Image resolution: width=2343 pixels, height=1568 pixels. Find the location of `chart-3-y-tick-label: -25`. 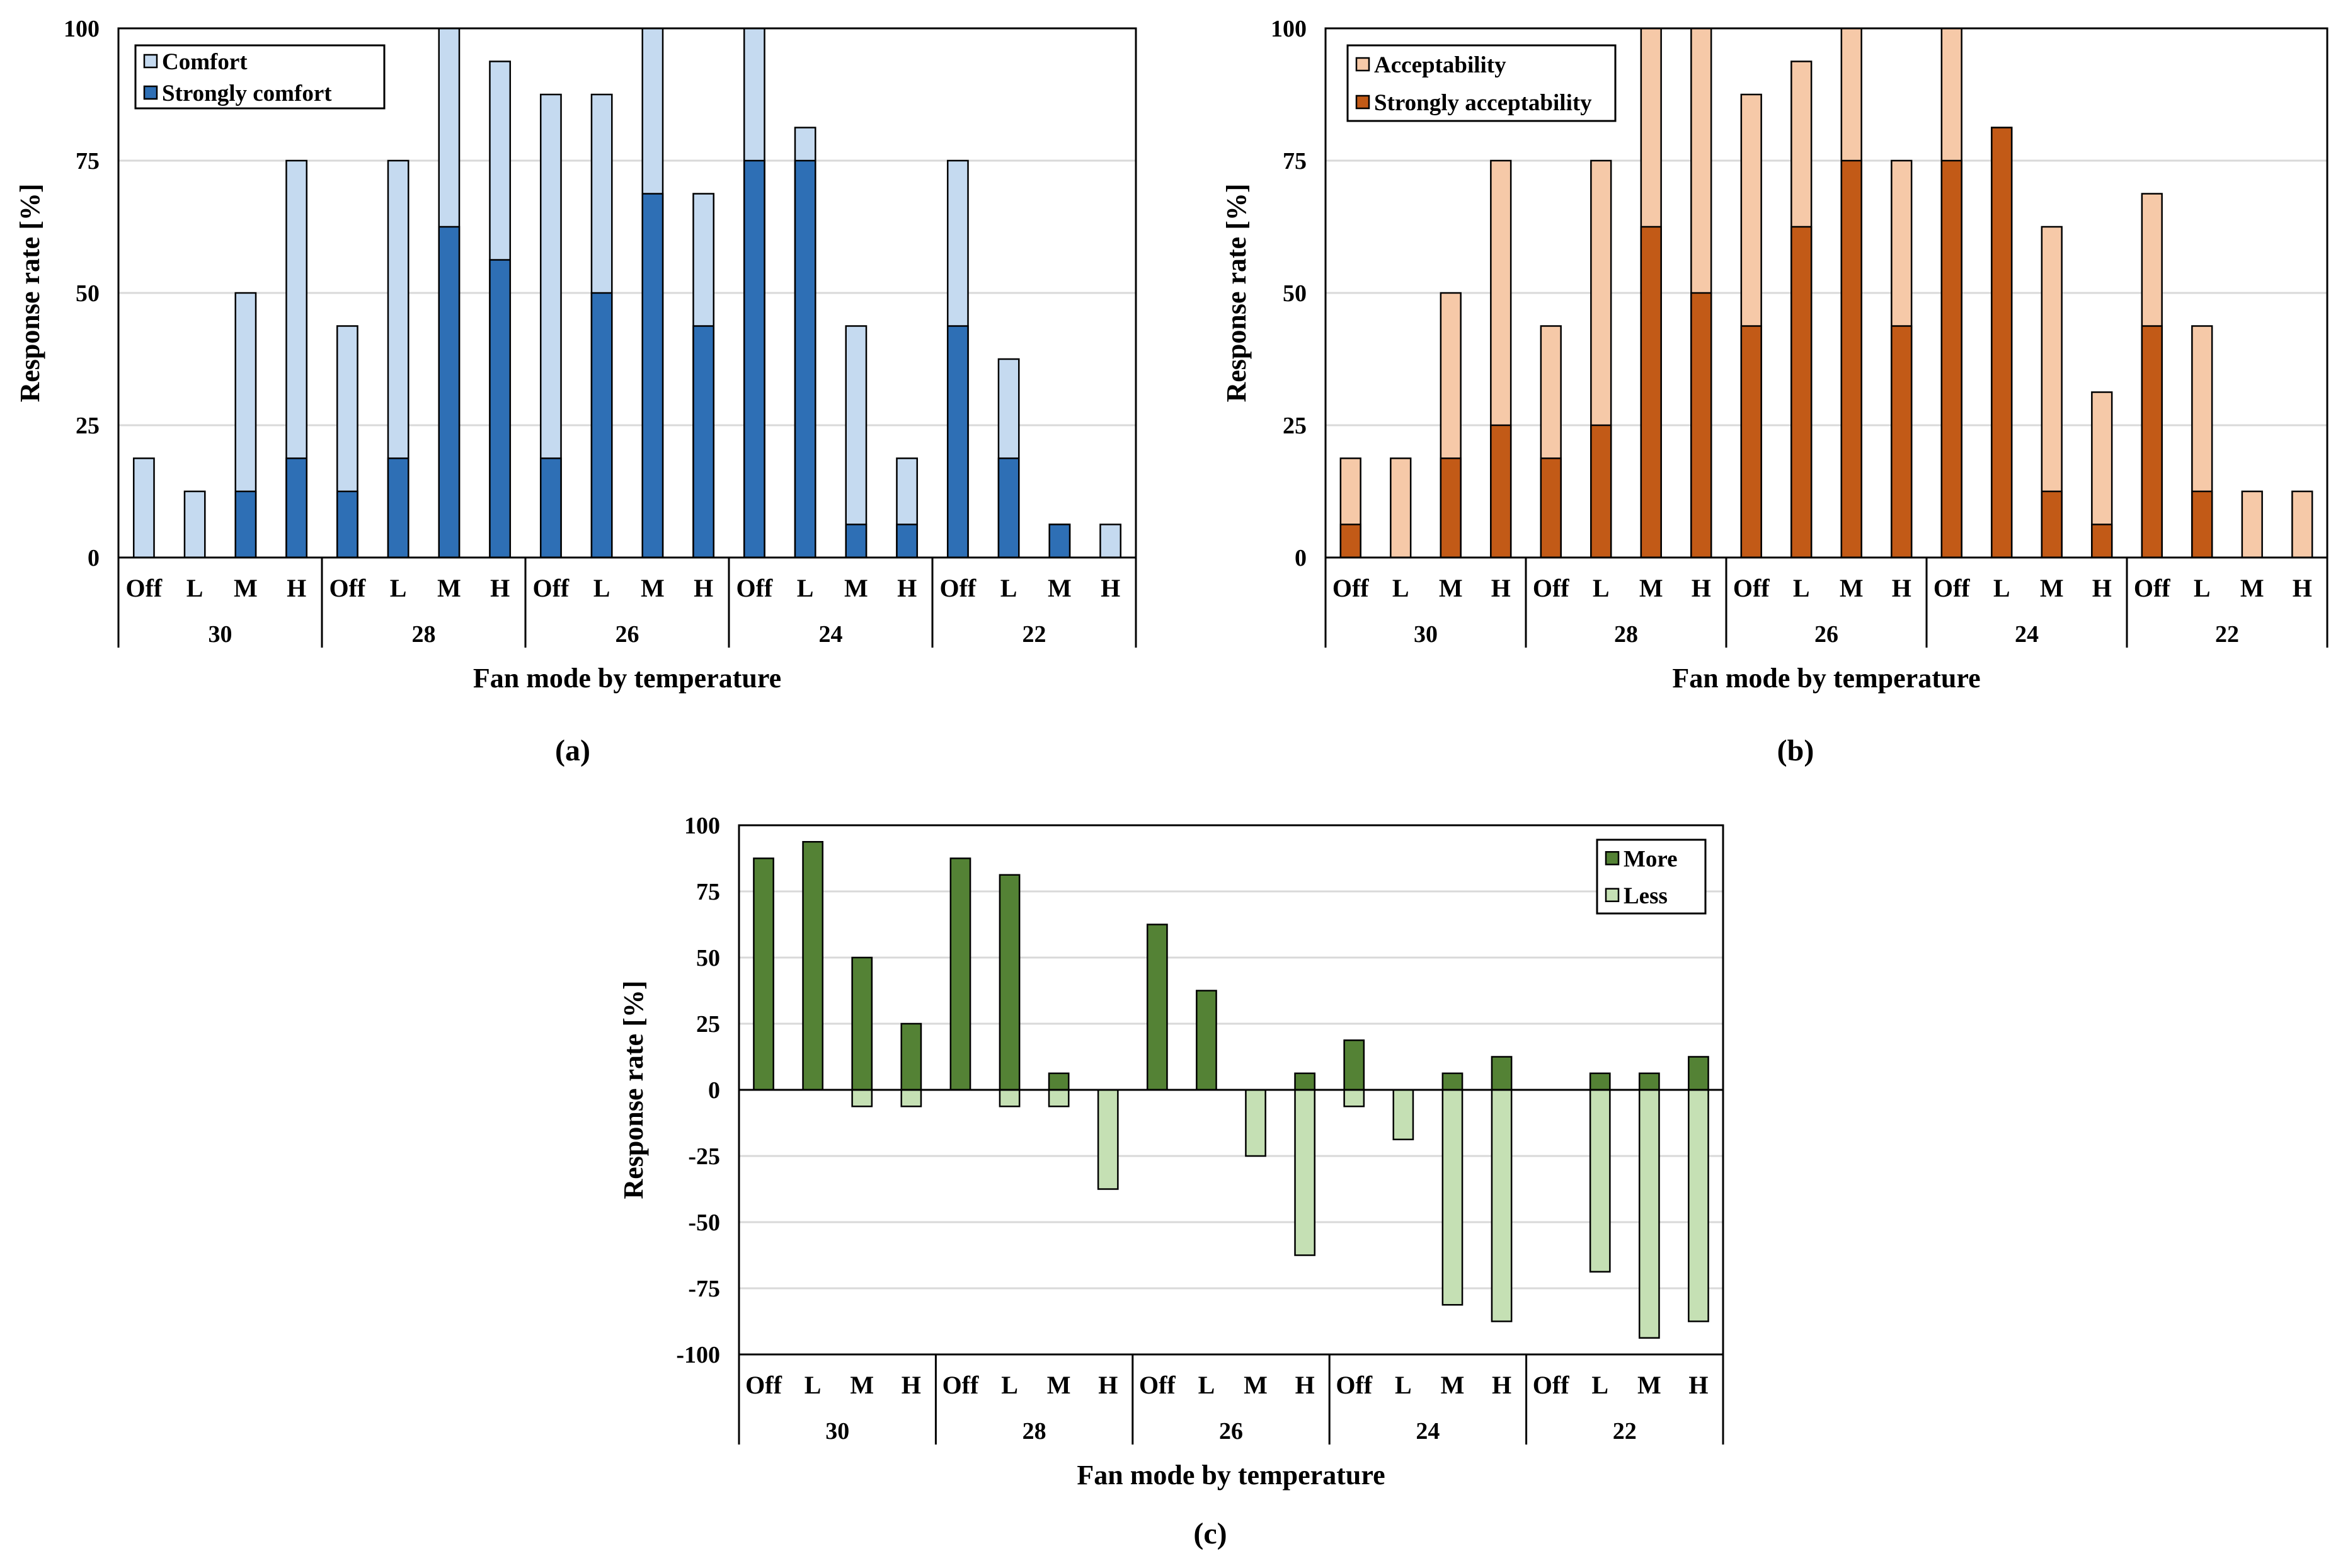

chart-3-y-tick-label: -25 is located at coordinates (704, 1156).